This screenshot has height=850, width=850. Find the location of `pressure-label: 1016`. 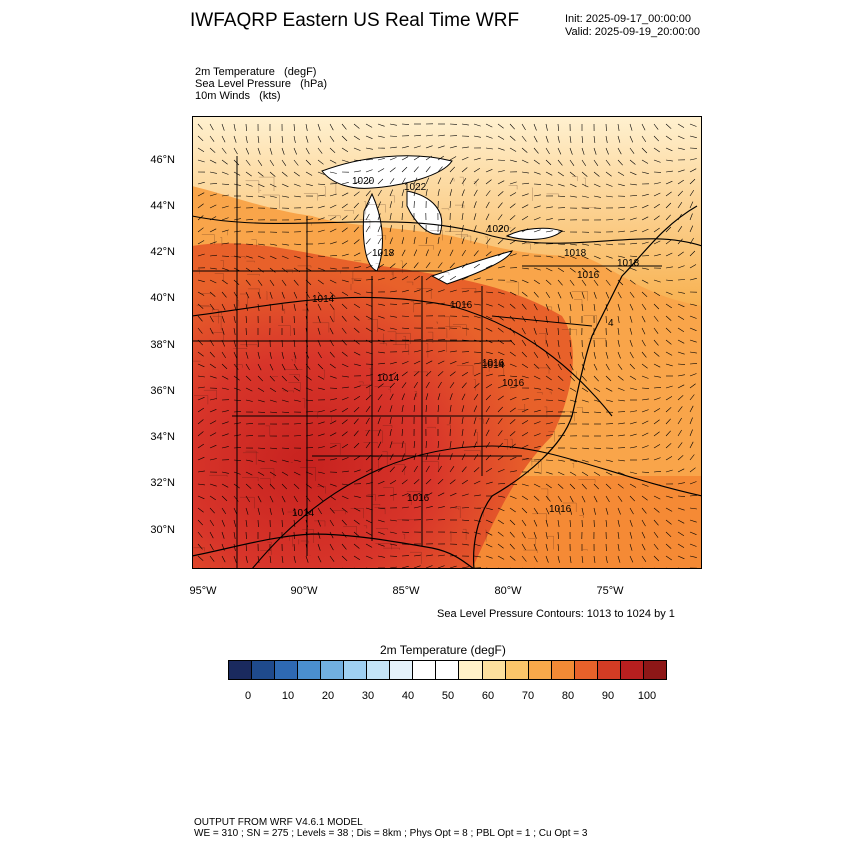

pressure-label: 1016 is located at coordinates (418, 498).